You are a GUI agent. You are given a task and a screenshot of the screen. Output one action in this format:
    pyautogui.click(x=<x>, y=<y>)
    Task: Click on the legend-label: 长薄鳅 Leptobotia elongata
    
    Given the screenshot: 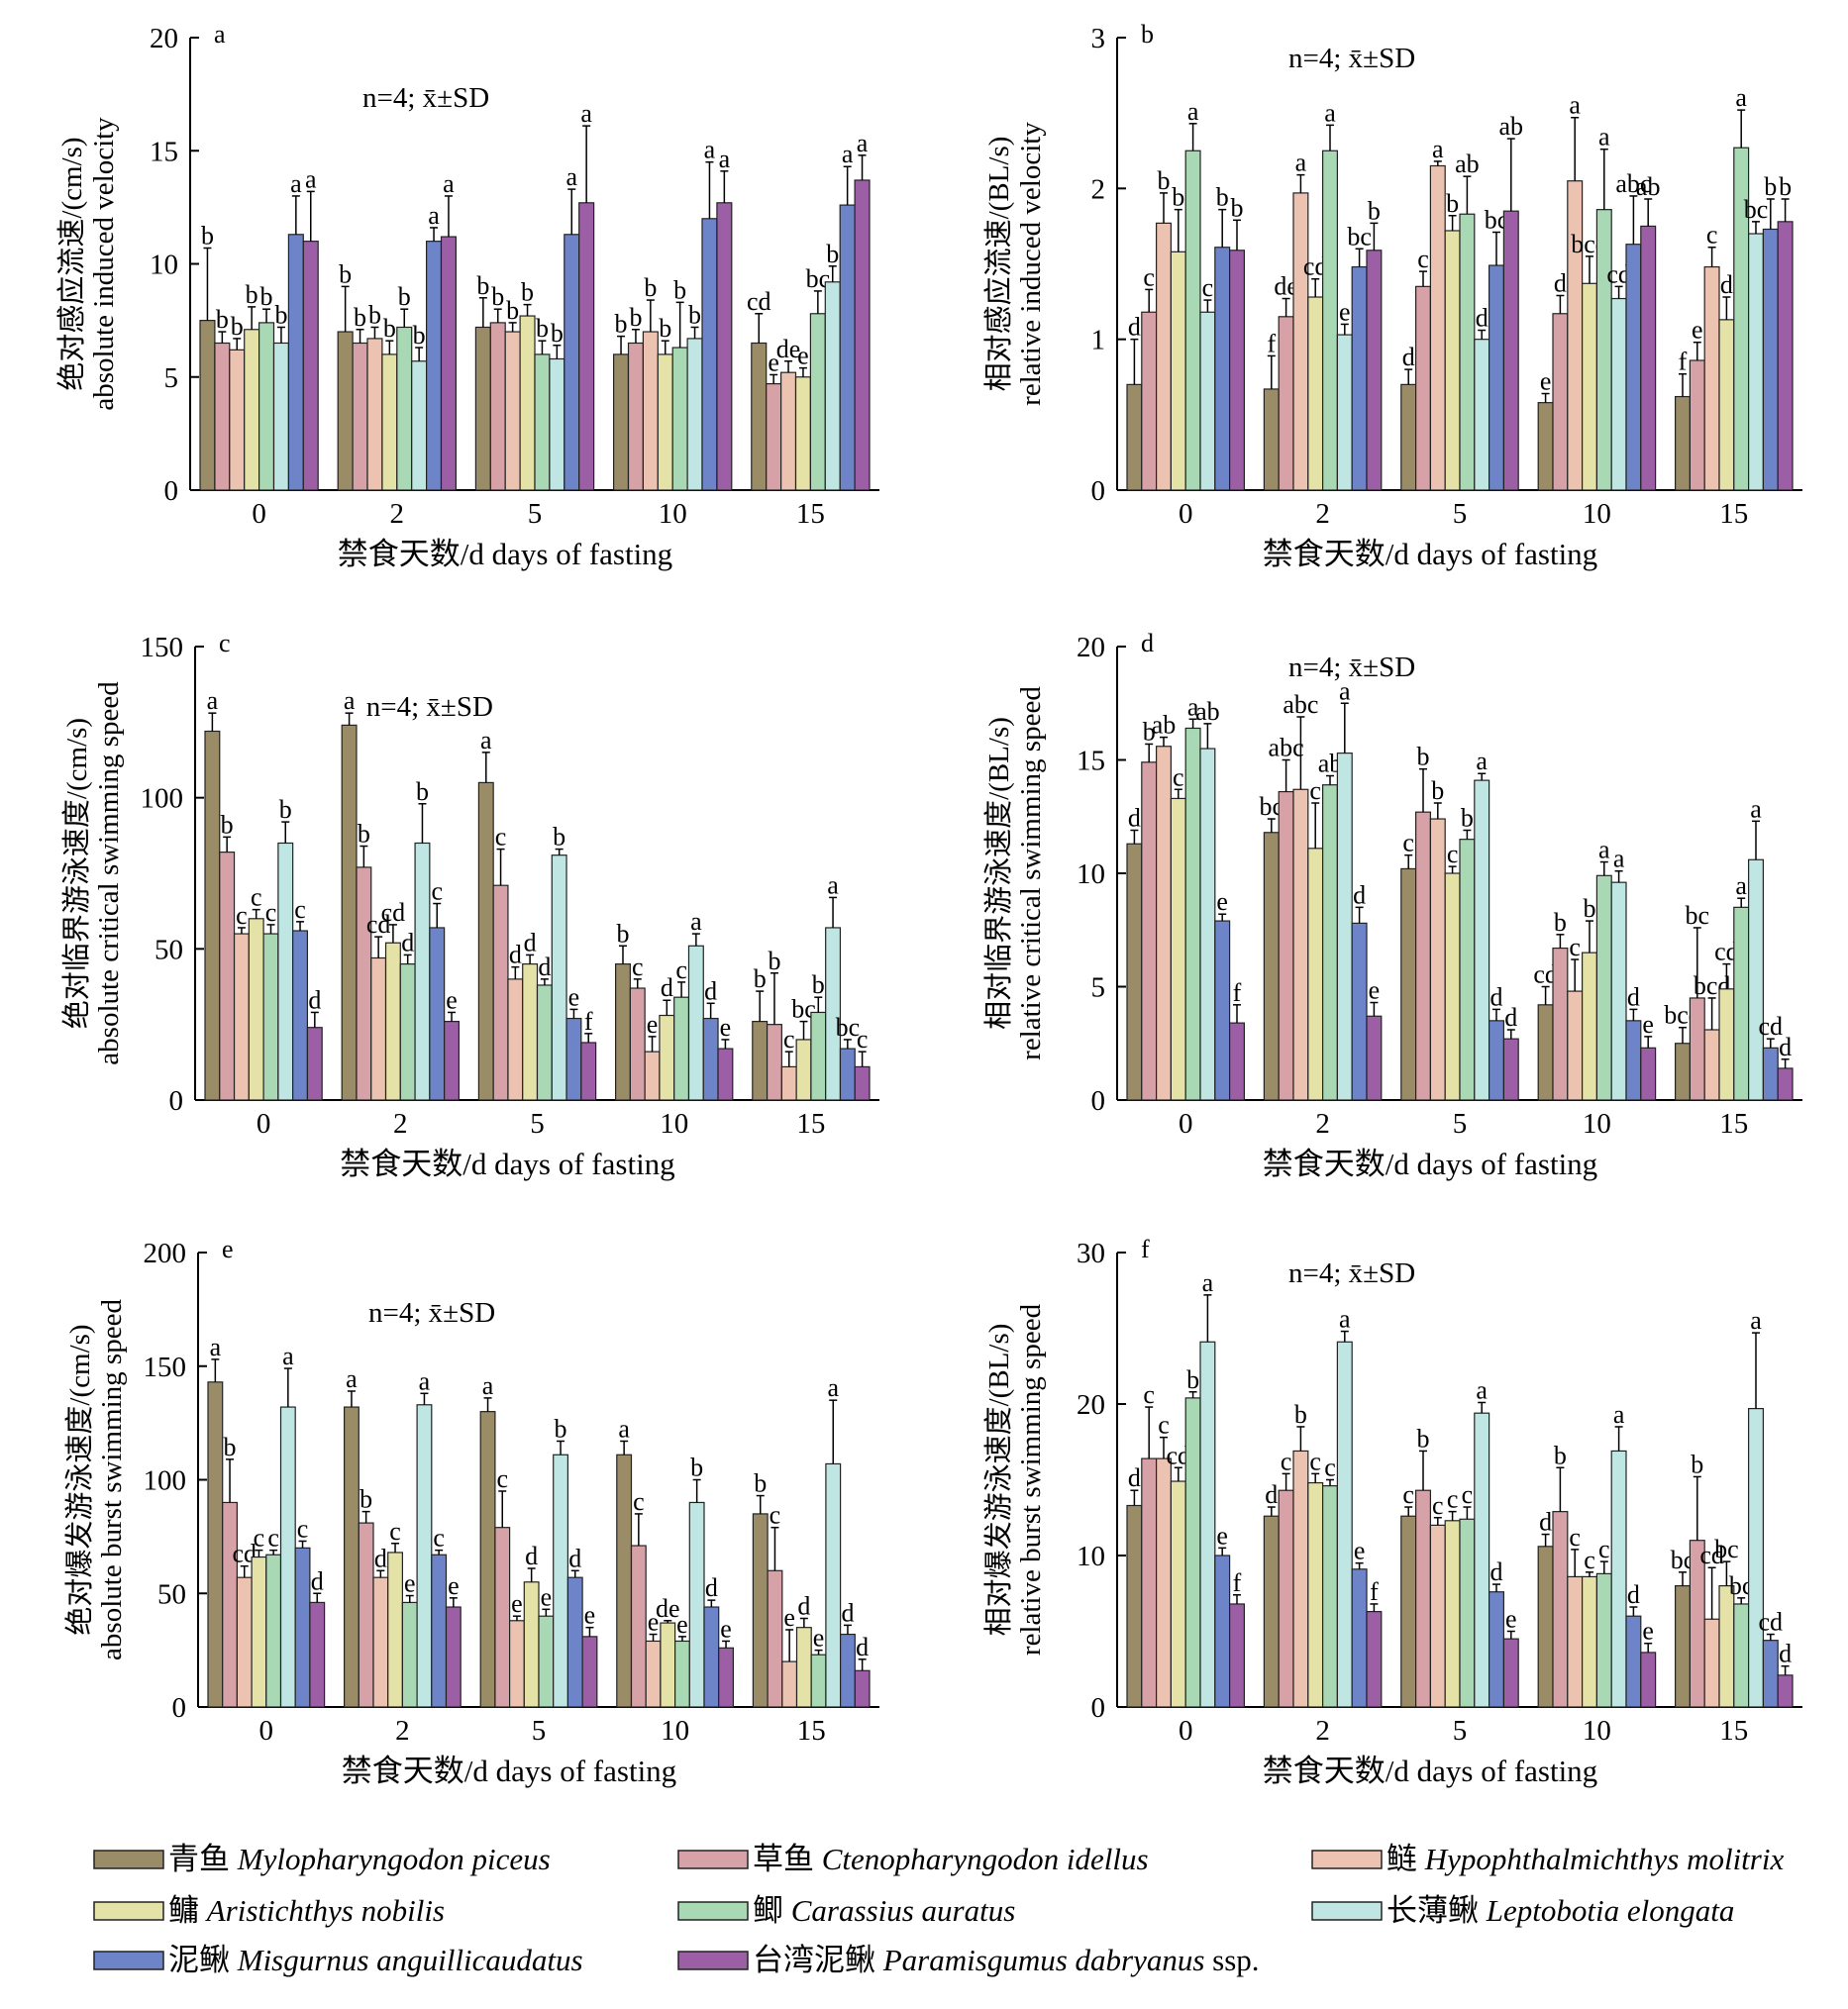 What is the action you would take?
    pyautogui.click(x=1560, y=1911)
    